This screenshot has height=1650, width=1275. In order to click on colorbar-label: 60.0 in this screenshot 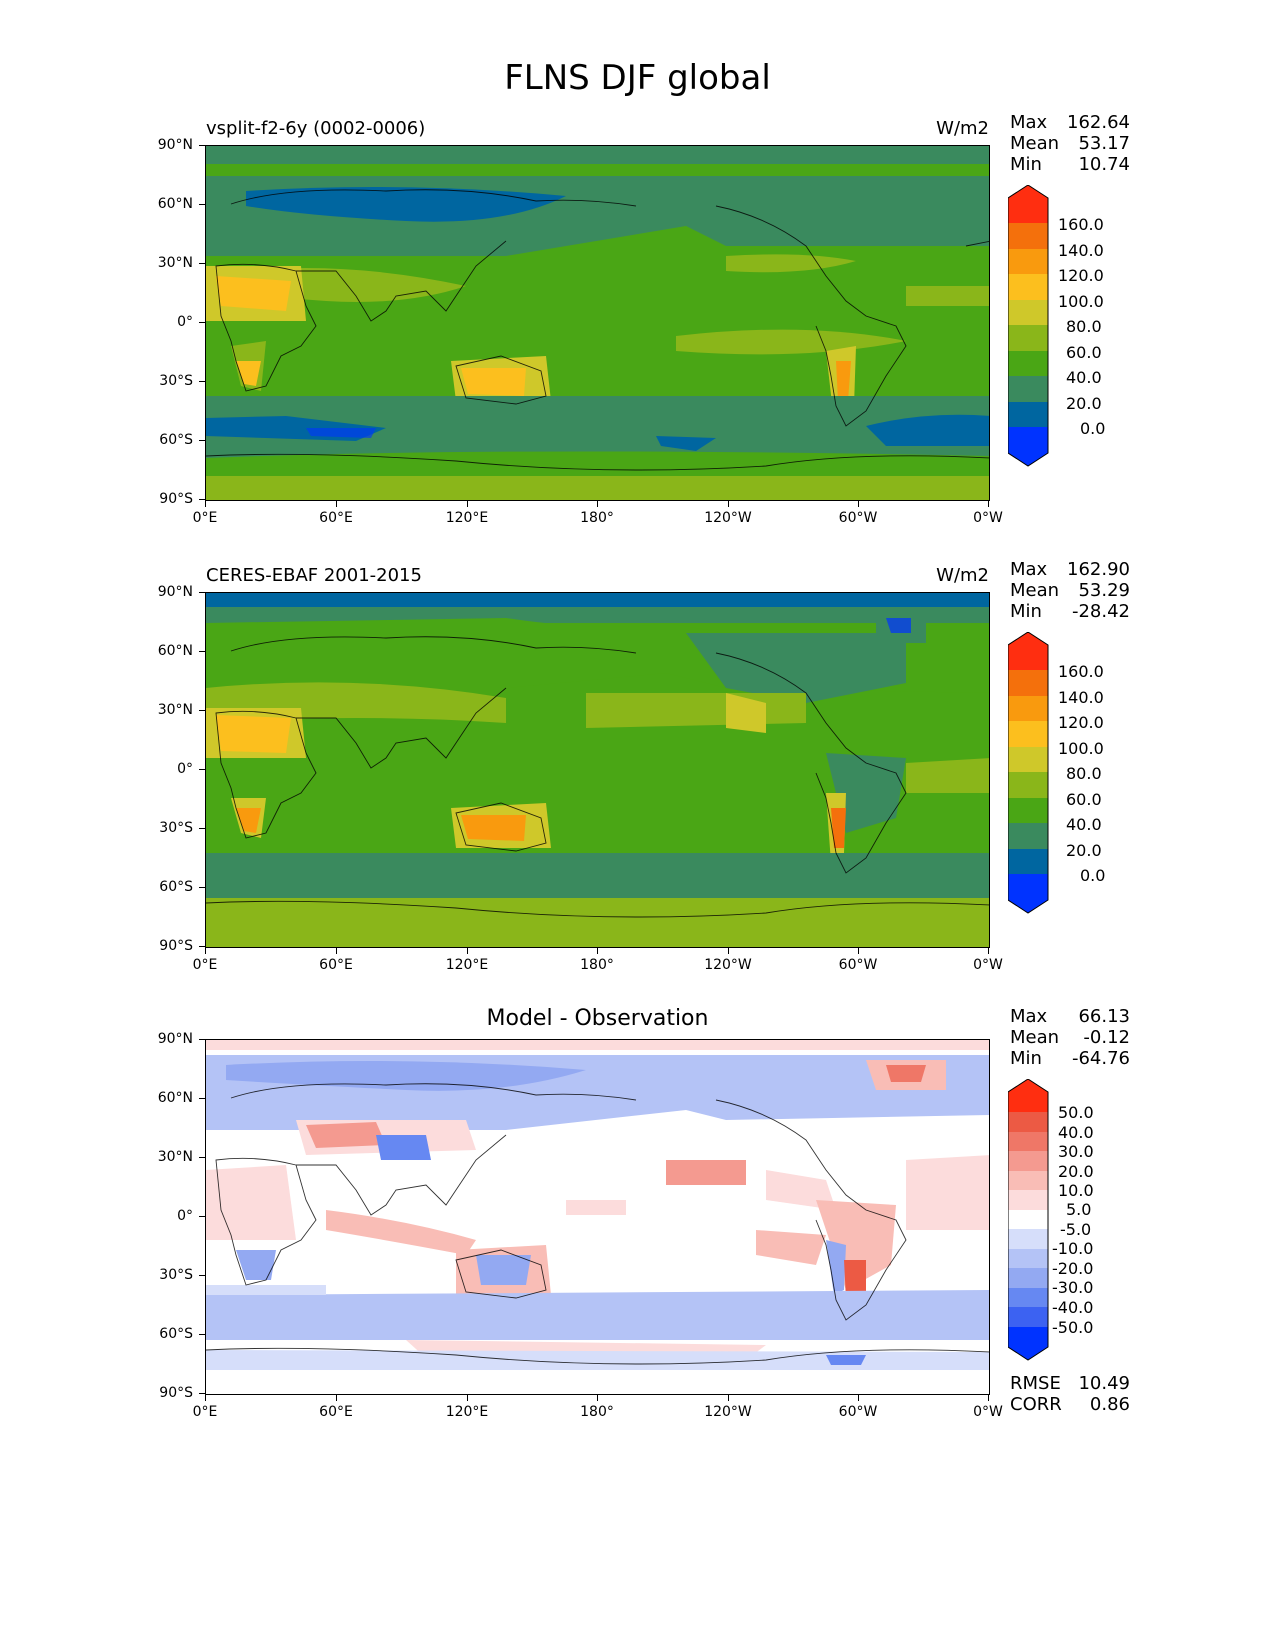, I will do `click(1084, 799)`.